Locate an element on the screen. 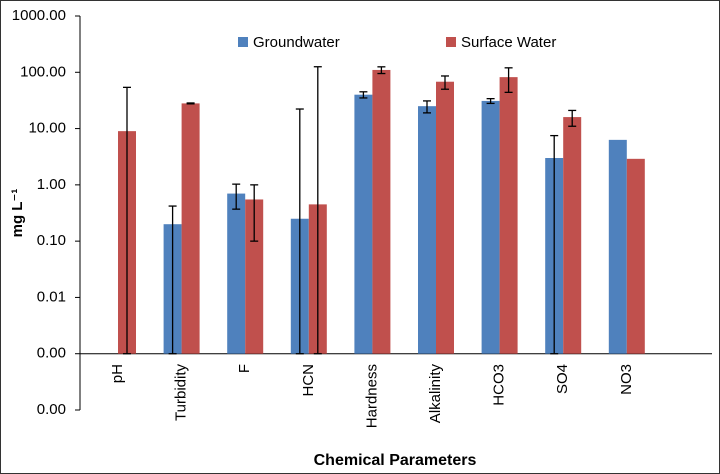 The width and height of the screenshot is (720, 474). legend-label: Surface Water is located at coordinates (508, 42).